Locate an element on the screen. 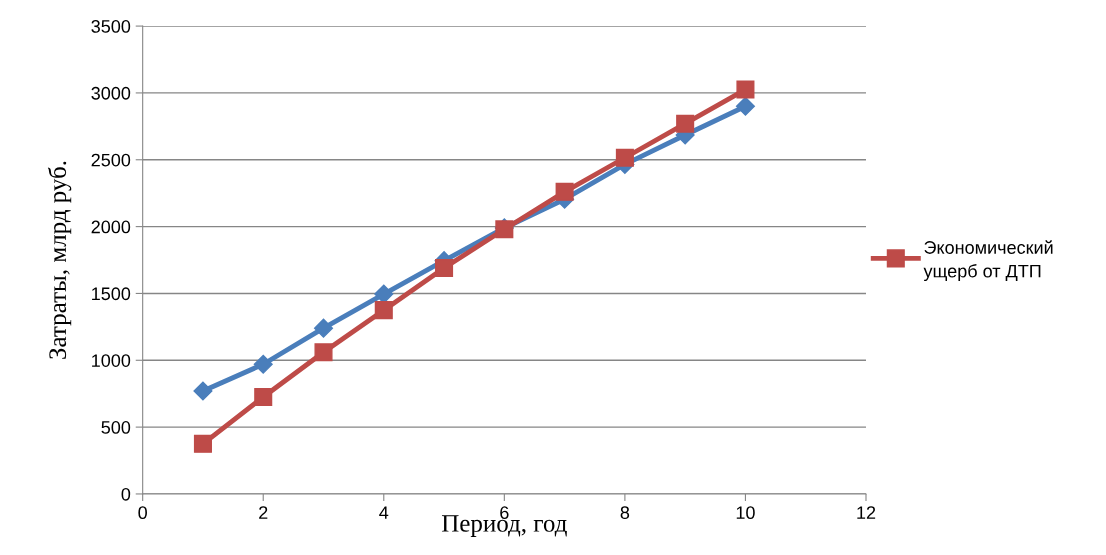  y-tick-label: 3000 is located at coordinates (111, 93).